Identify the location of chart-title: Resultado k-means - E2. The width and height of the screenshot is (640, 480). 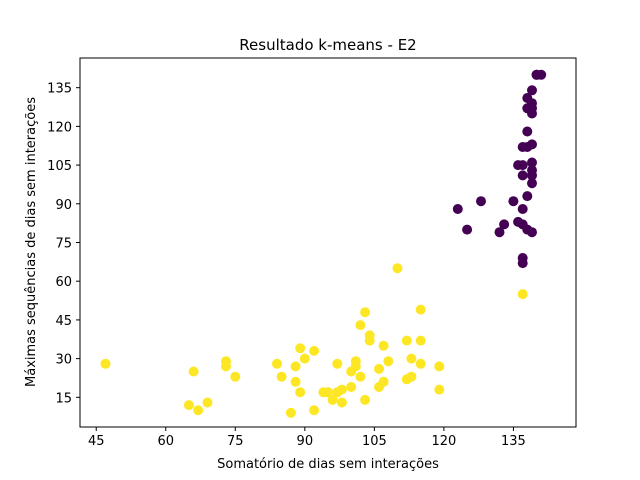
(327, 45).